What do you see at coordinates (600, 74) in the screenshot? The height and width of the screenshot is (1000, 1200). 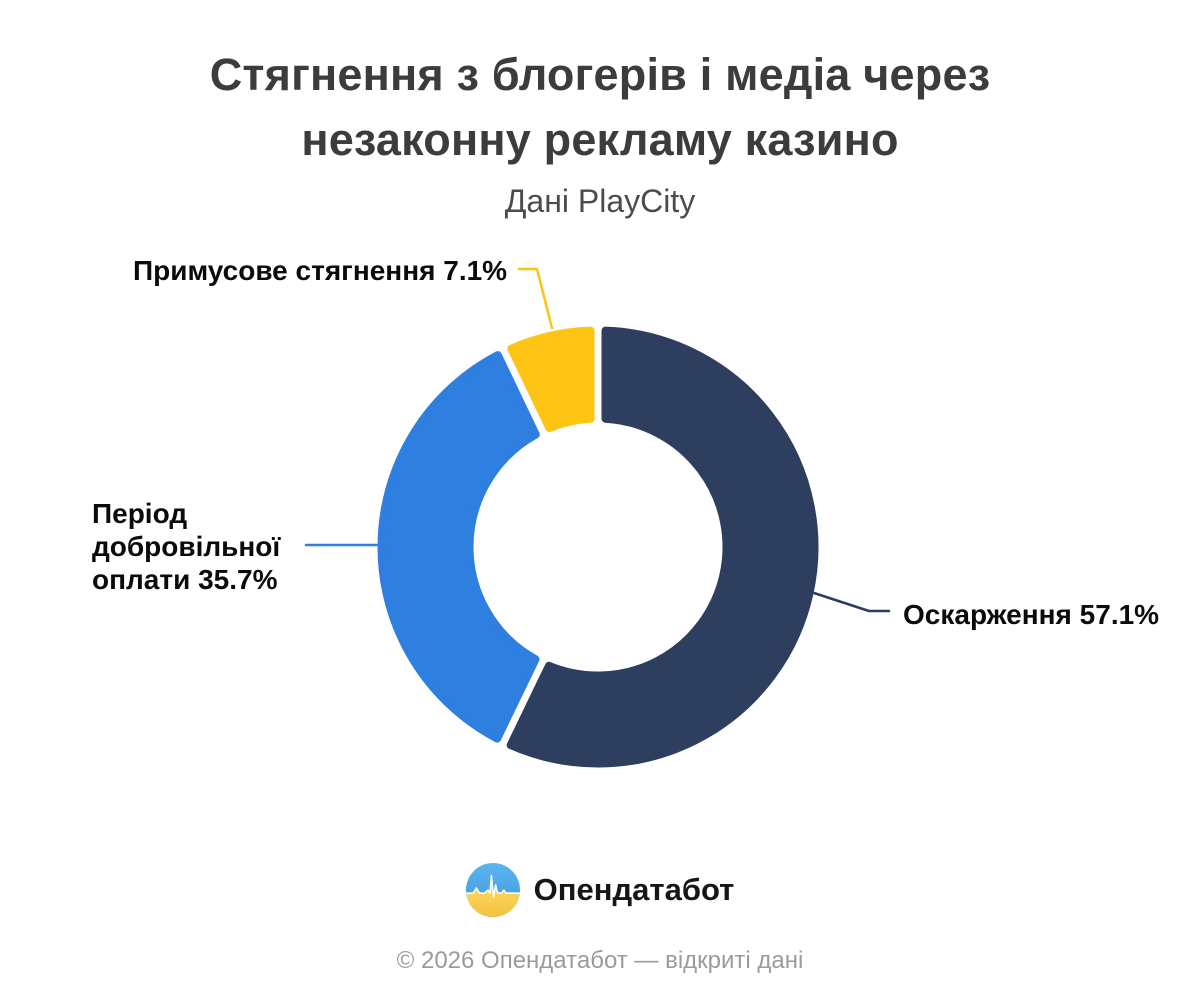 I see `chart-title-line-1: Стягнення з блогерів і медіа через` at bounding box center [600, 74].